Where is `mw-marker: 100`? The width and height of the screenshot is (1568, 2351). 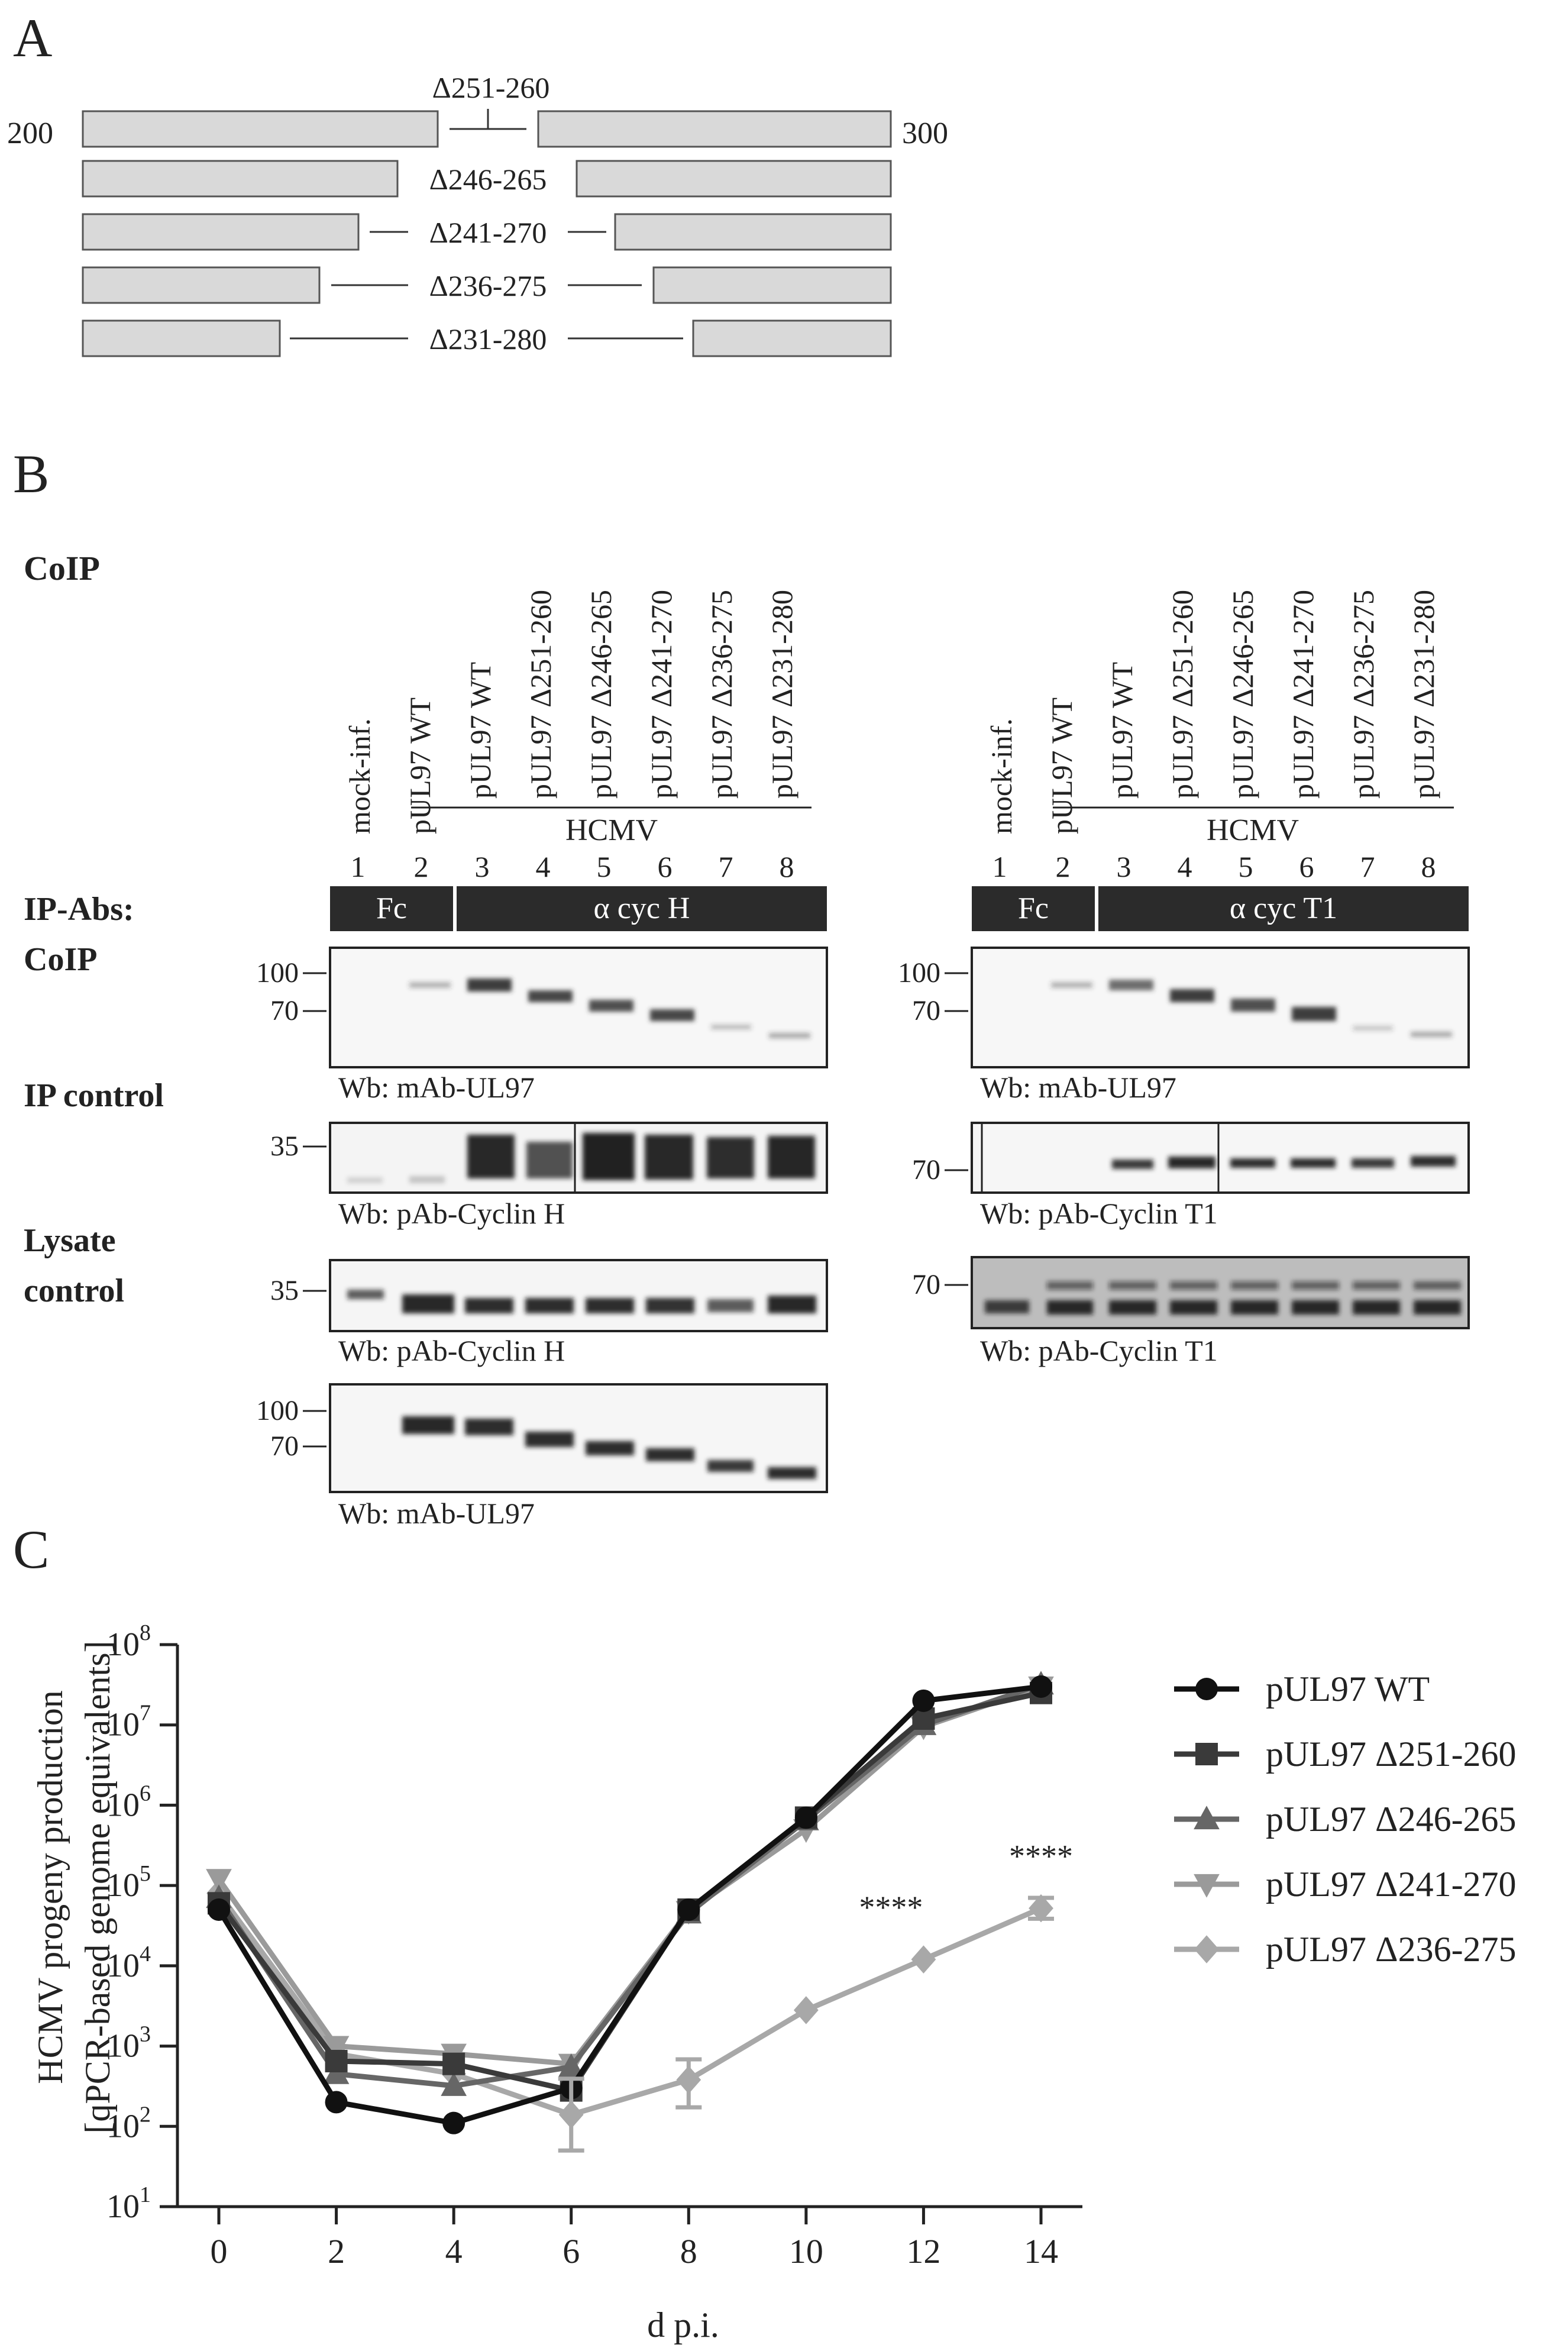 mw-marker: 100 is located at coordinates (277, 1410).